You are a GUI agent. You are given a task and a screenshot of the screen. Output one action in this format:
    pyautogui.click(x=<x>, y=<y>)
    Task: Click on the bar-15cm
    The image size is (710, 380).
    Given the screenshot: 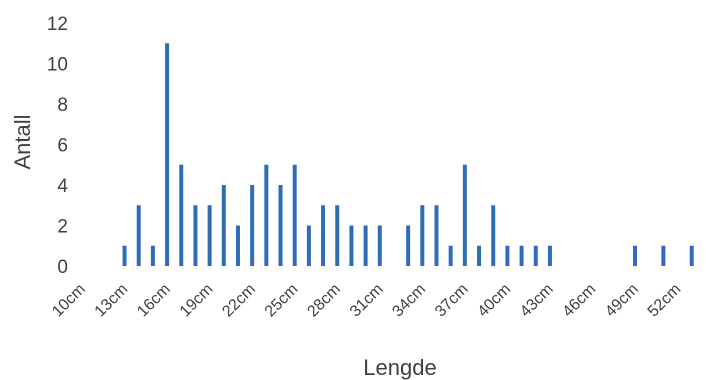 What is the action you would take?
    pyautogui.click(x=152, y=255)
    